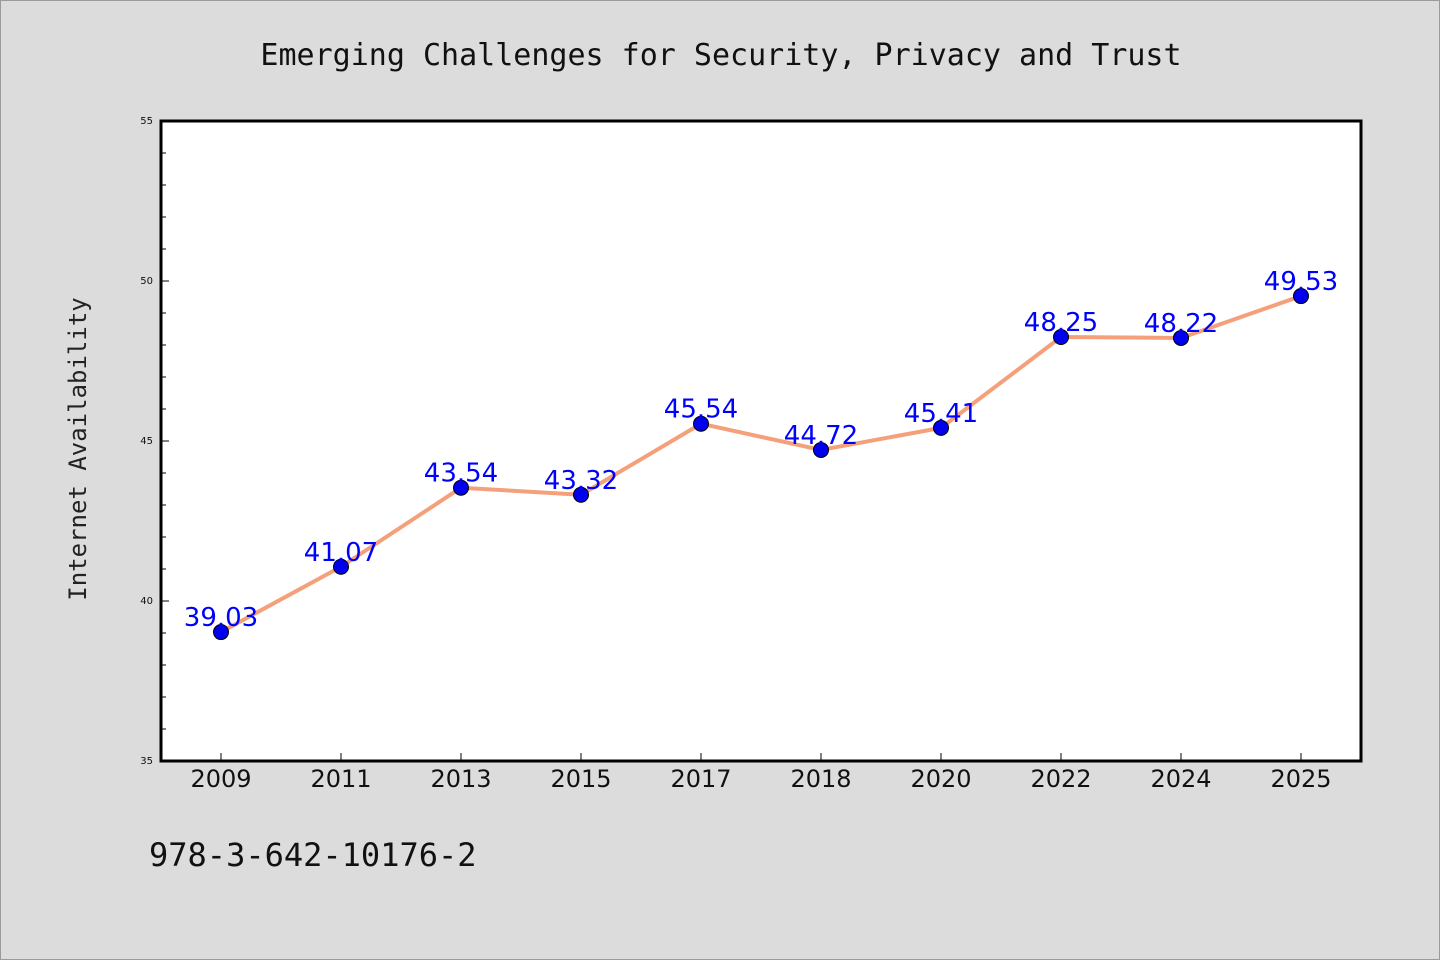 The image size is (1440, 960). What do you see at coordinates (1061, 323) in the screenshot?
I see `data-label: 48.25` at bounding box center [1061, 323].